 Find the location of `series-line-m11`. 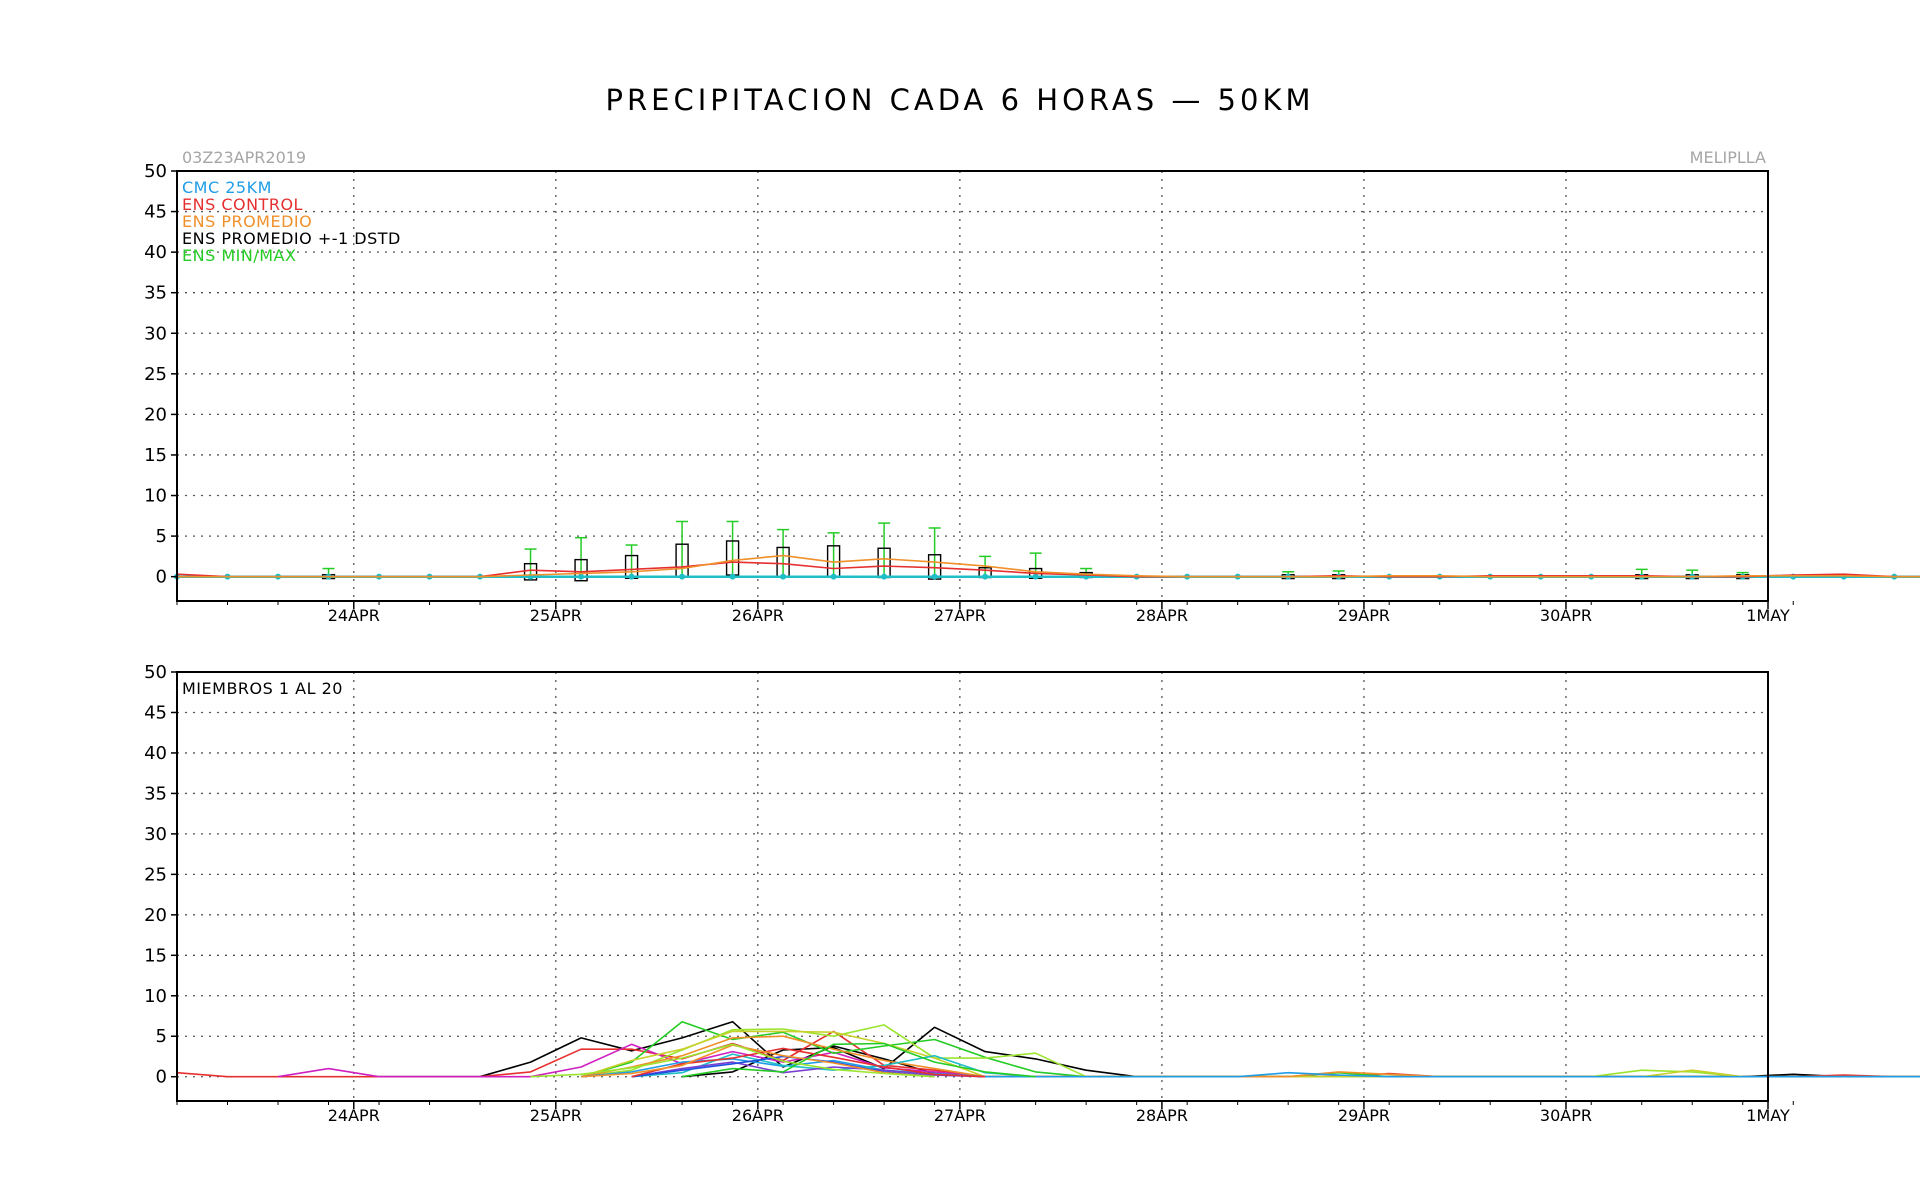

series-line-m11 is located at coordinates (808, 1069).